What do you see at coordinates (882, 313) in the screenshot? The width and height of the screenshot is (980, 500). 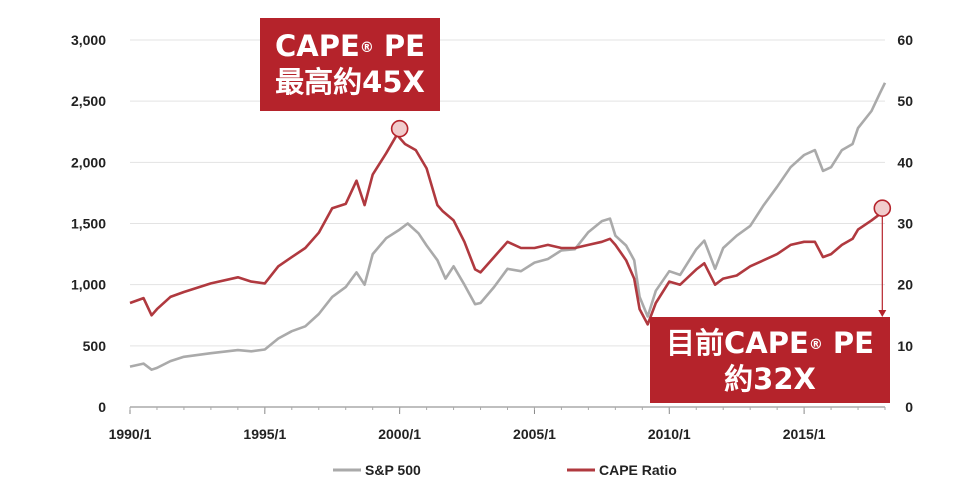 I see `current-leader-arrow` at bounding box center [882, 313].